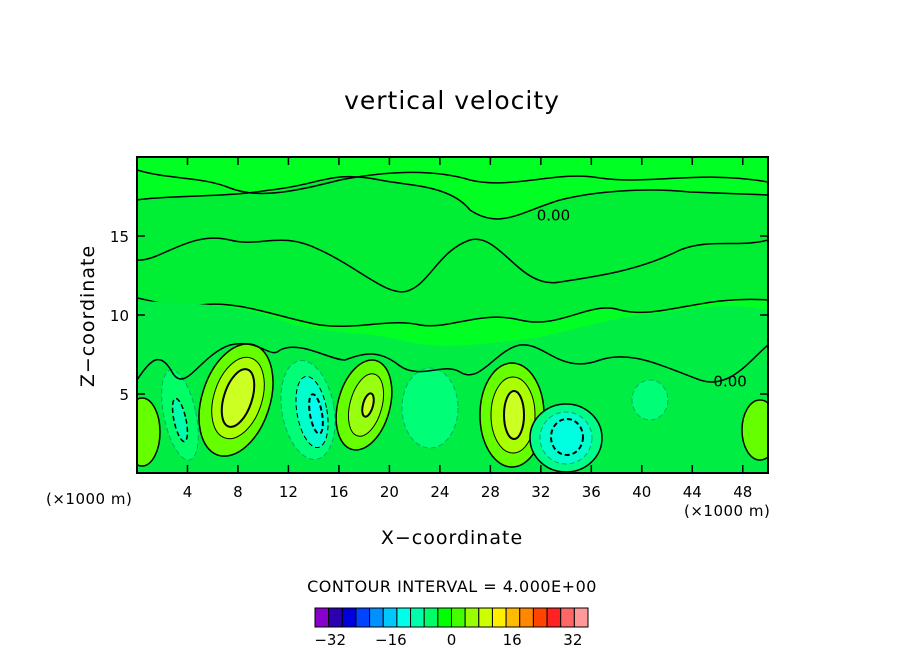 The height and width of the screenshot is (654, 904). What do you see at coordinates (391, 640) in the screenshot?
I see `colorbar-tick-label: −16` at bounding box center [391, 640].